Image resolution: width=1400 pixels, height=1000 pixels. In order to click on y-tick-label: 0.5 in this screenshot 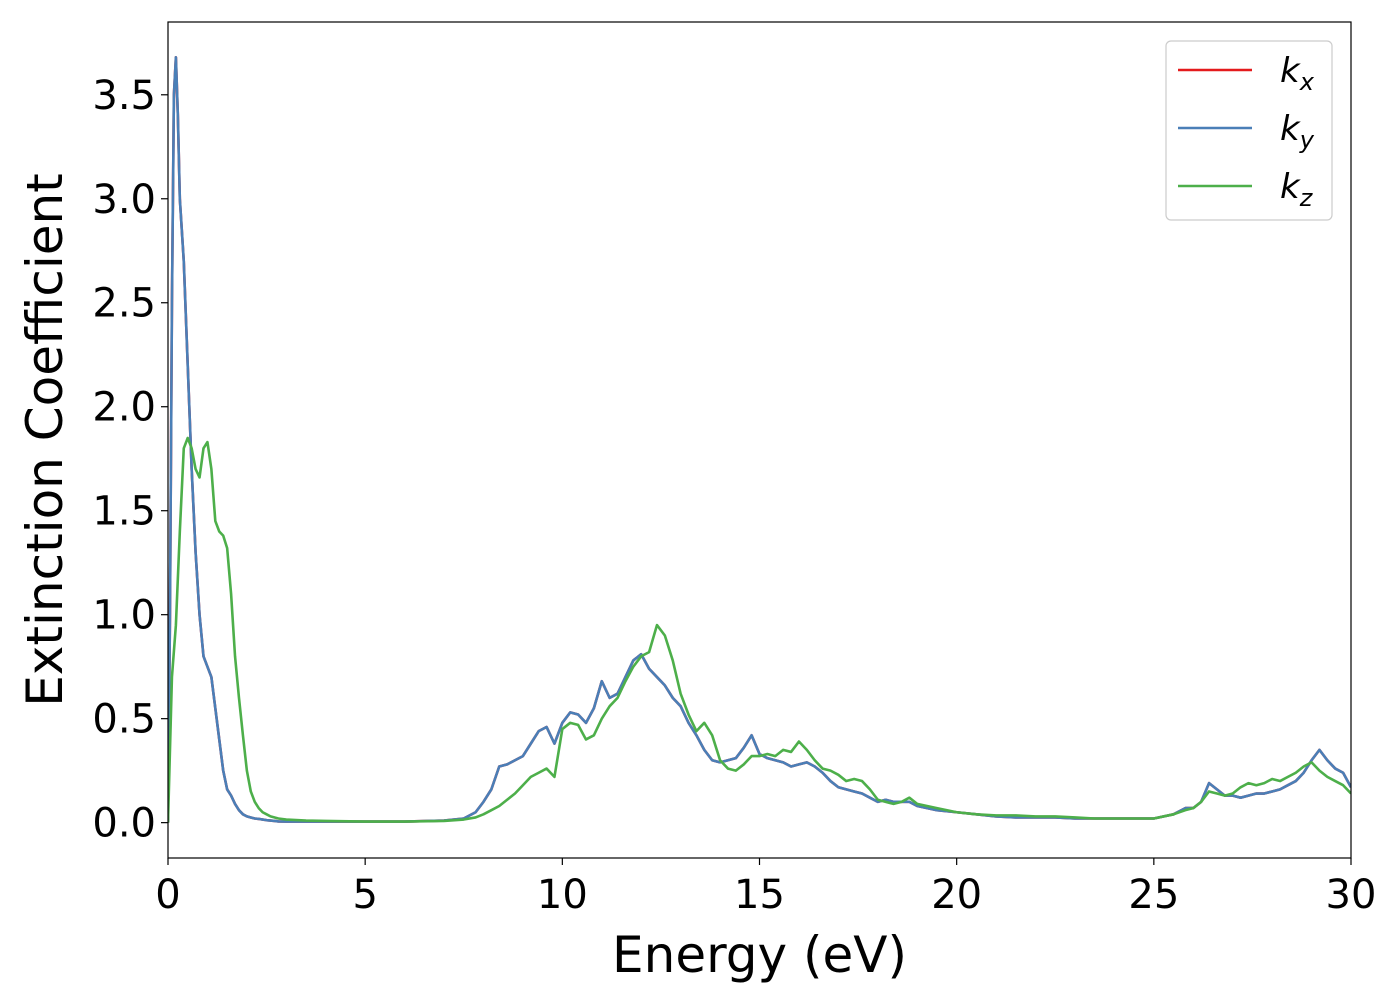, I will do `click(124, 720)`.